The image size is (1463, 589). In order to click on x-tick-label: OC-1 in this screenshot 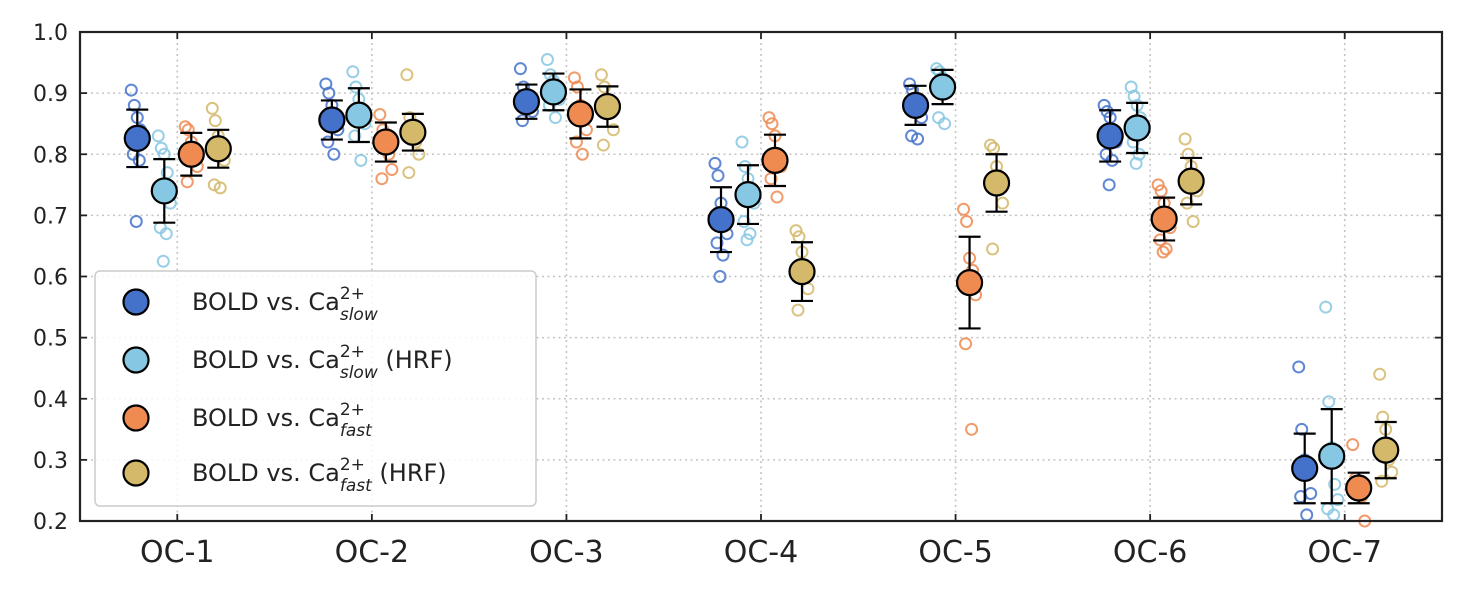, I will do `click(177, 552)`.